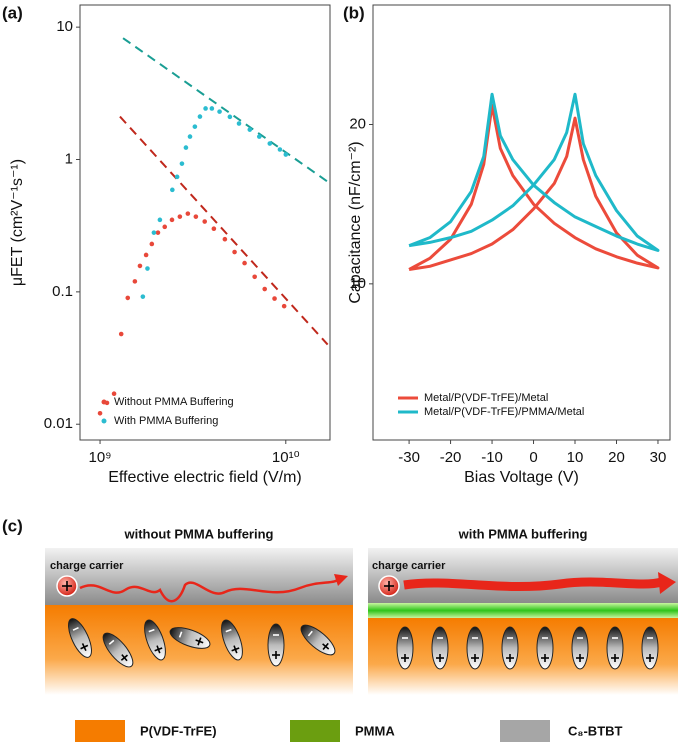  What do you see at coordinates (12, 12) in the screenshot?
I see `panel-label: (a)` at bounding box center [12, 12].